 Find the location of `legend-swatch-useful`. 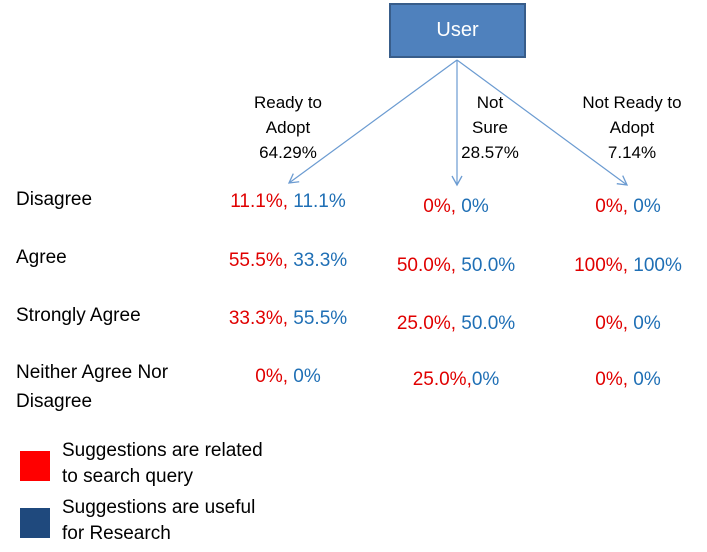

legend-swatch-useful is located at coordinates (35, 523).